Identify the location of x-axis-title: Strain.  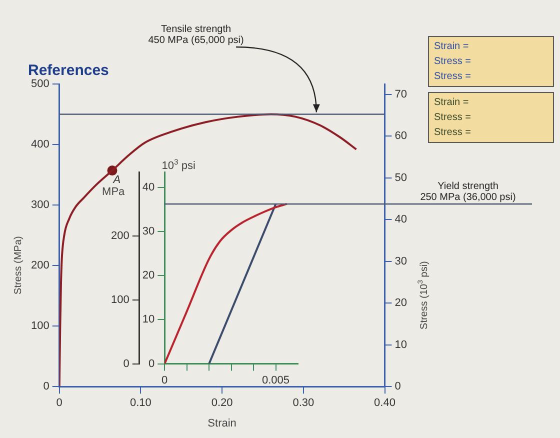
(222, 423).